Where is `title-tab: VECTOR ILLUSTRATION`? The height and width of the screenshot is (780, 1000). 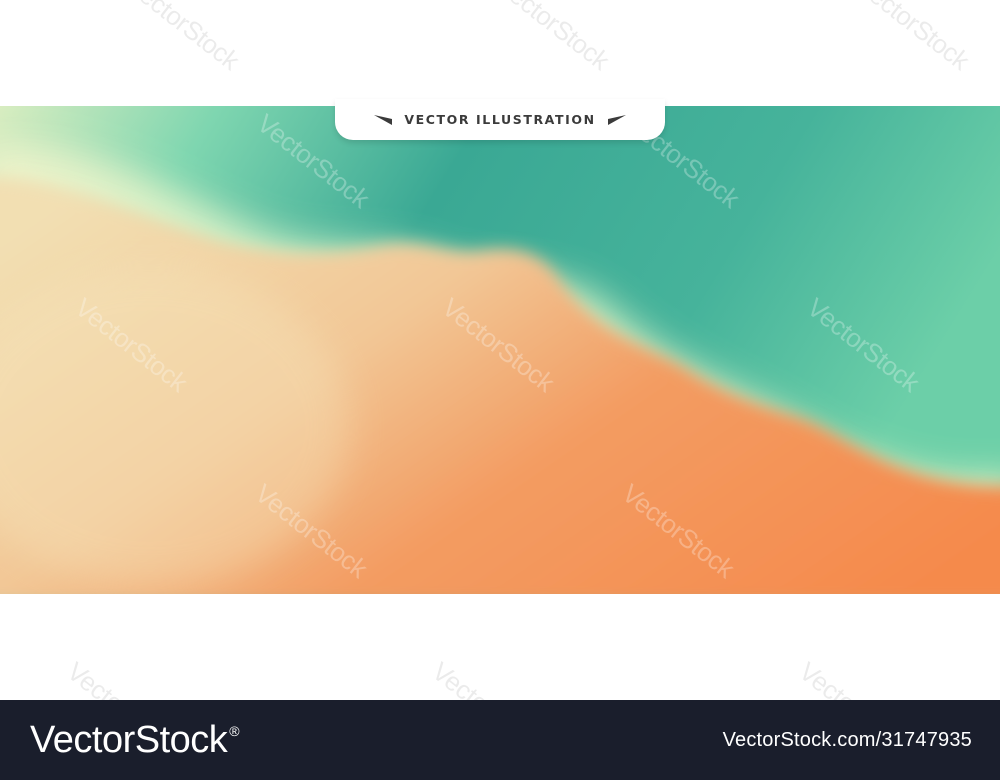
title-tab: VECTOR ILLUSTRATION is located at coordinates (500, 119).